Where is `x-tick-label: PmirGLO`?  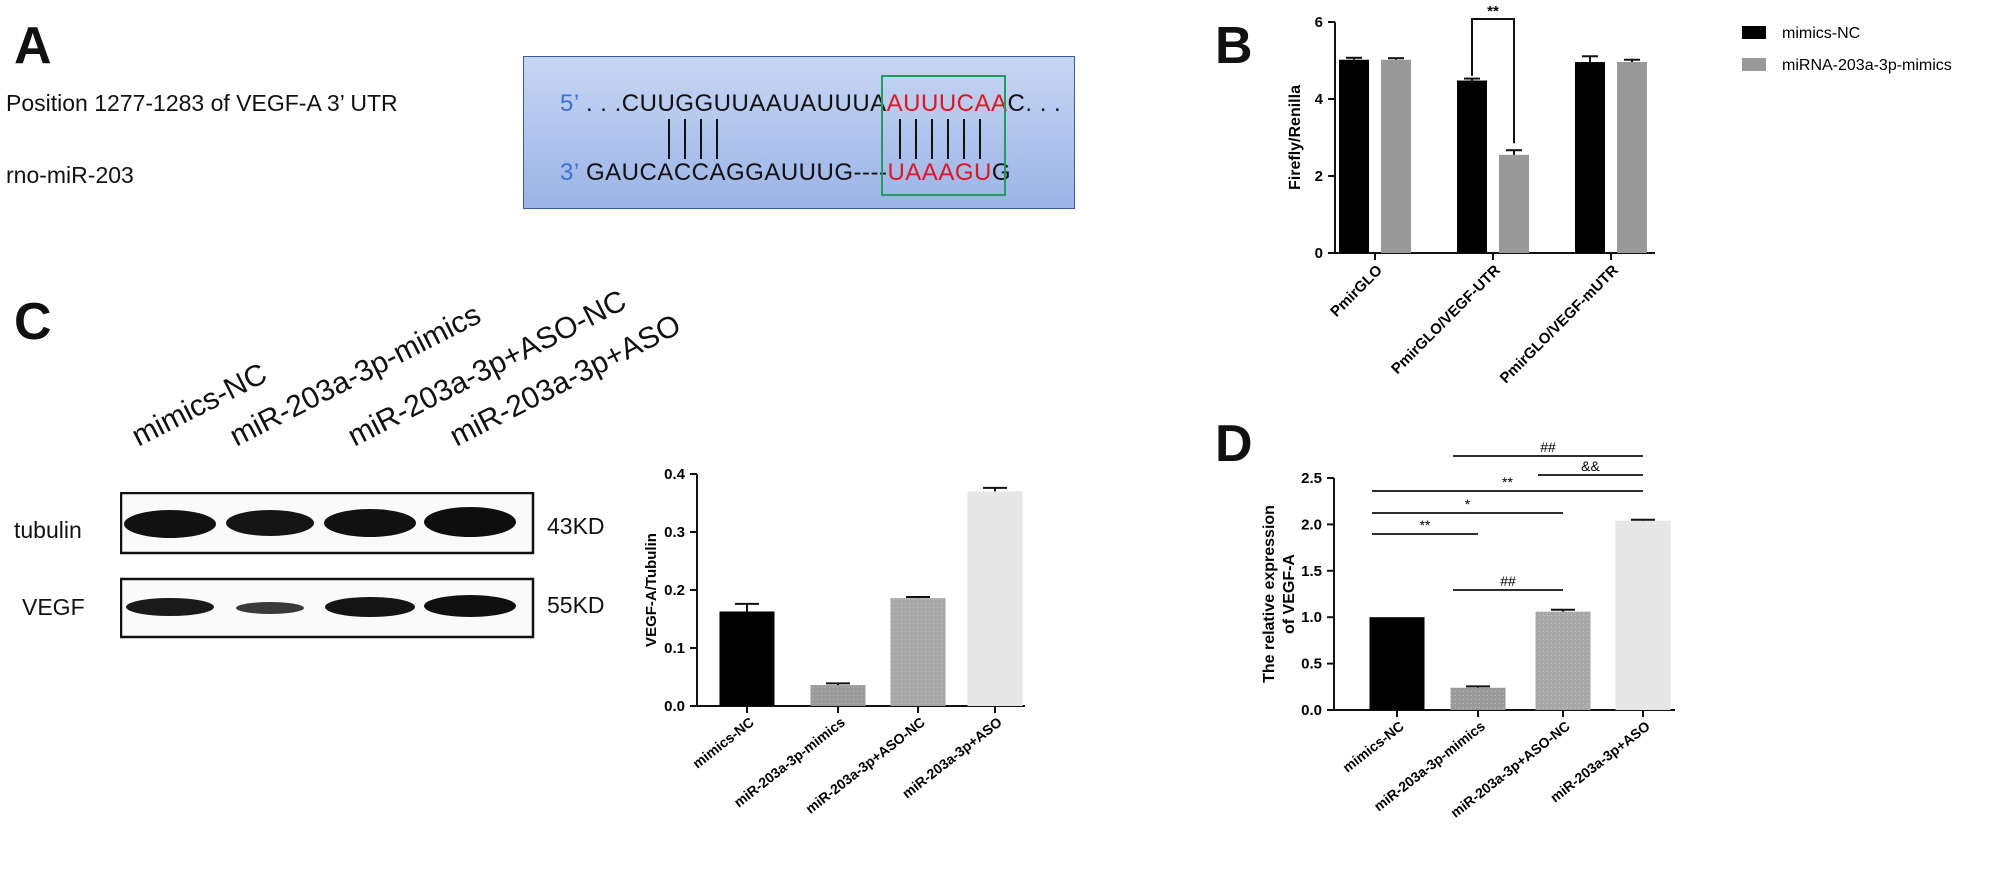 x-tick-label: PmirGLO is located at coordinates (1356, 291).